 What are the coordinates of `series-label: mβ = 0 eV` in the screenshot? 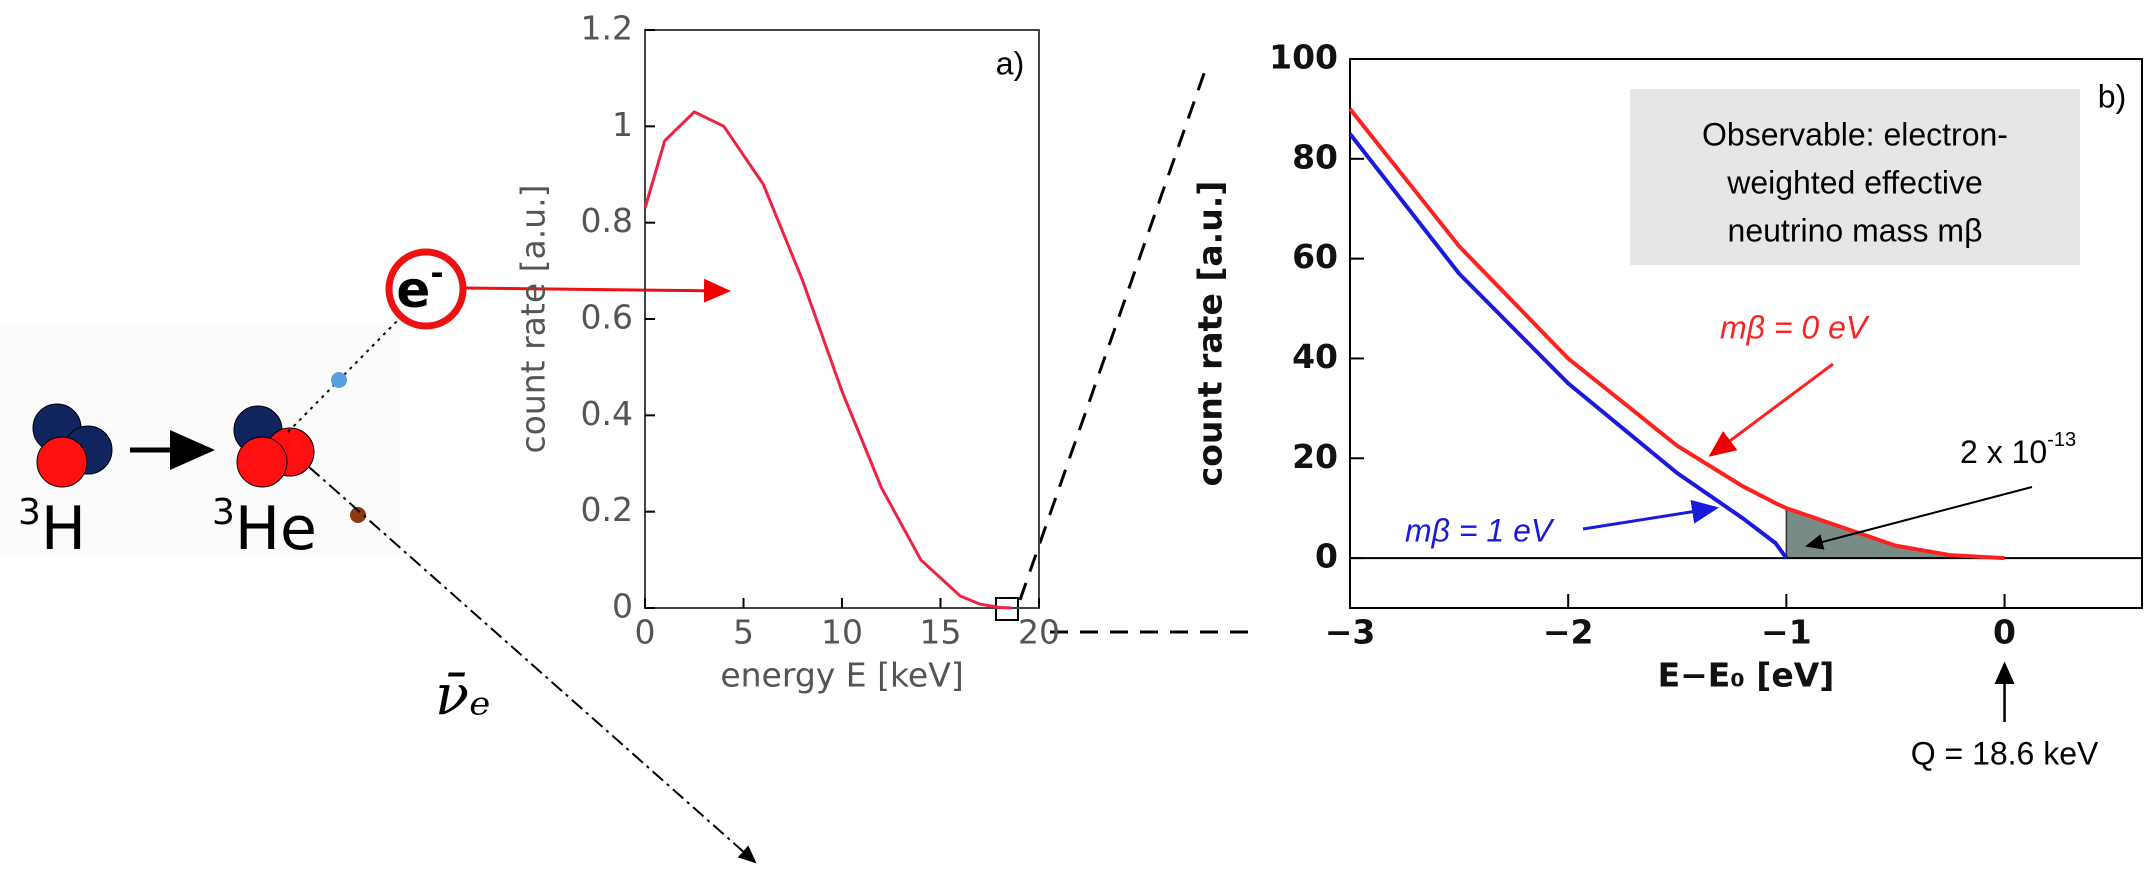 It's located at (1795, 327).